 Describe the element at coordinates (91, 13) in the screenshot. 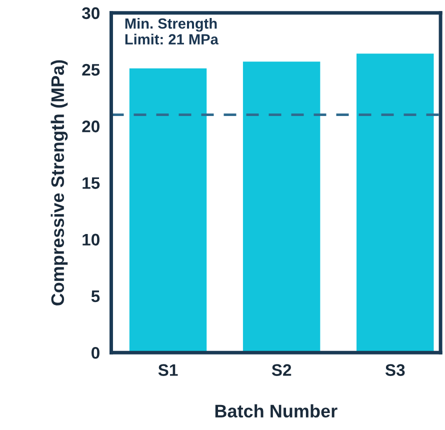

I see `y-tick-label: 30` at that location.